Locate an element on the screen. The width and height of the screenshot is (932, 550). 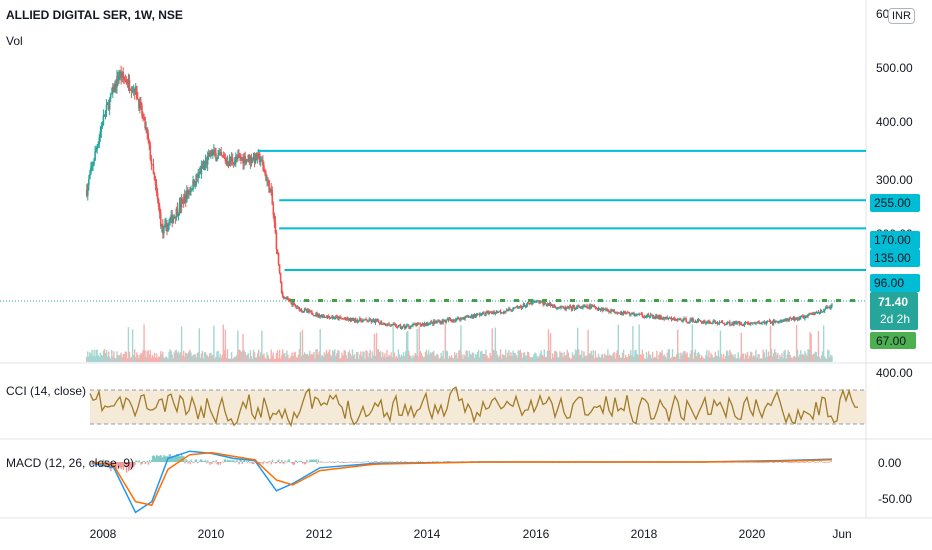
volume-label: Vol is located at coordinates (14, 41).